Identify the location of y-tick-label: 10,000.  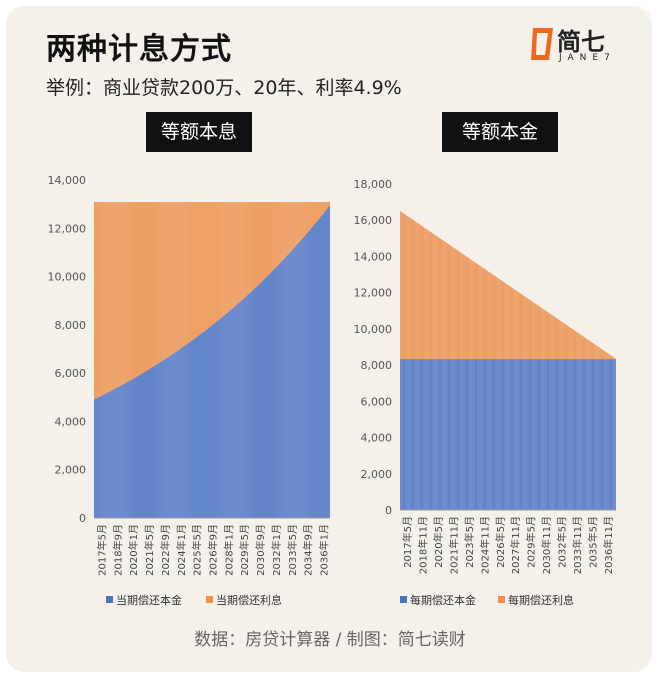
(67, 277).